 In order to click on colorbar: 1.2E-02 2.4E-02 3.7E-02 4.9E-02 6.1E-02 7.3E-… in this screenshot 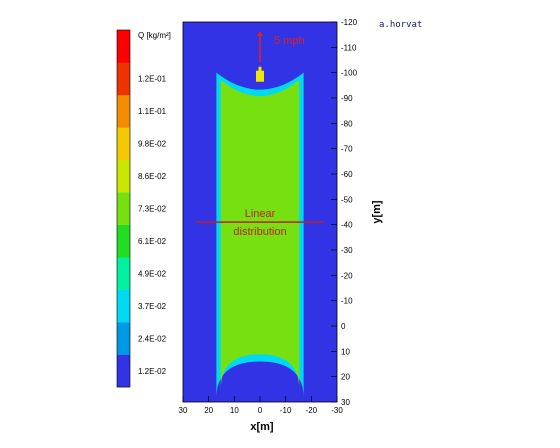, I will do `click(141, 208)`.